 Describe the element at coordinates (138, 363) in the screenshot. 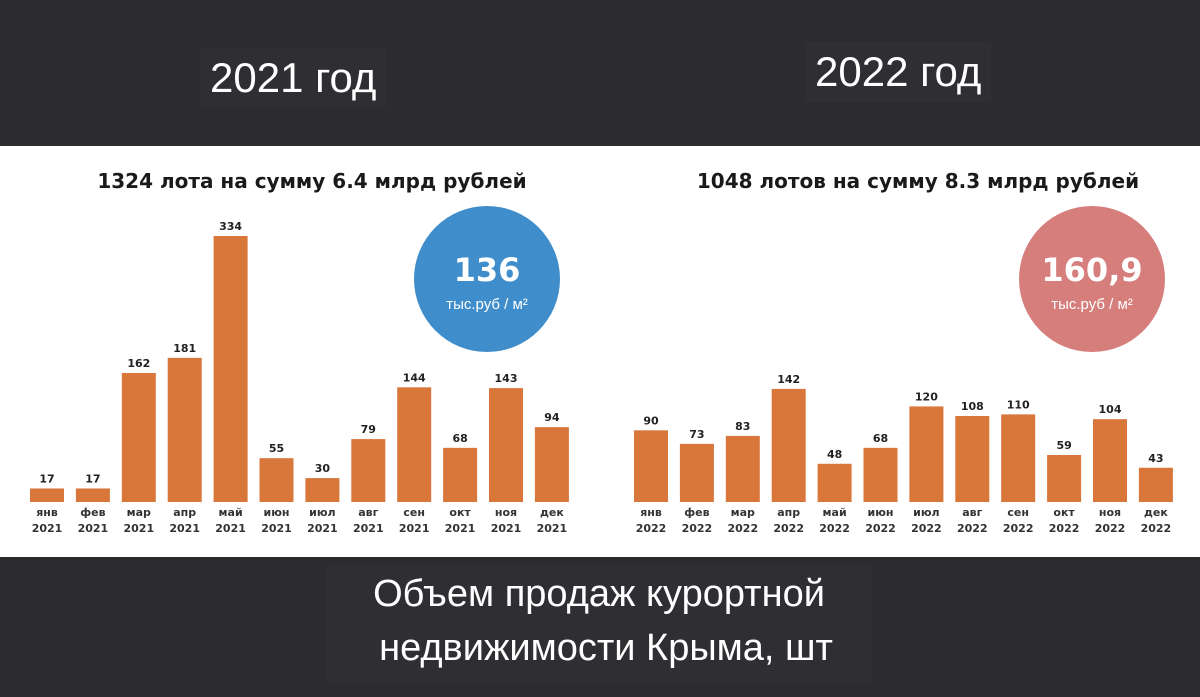

I see `data-label: 162` at that location.